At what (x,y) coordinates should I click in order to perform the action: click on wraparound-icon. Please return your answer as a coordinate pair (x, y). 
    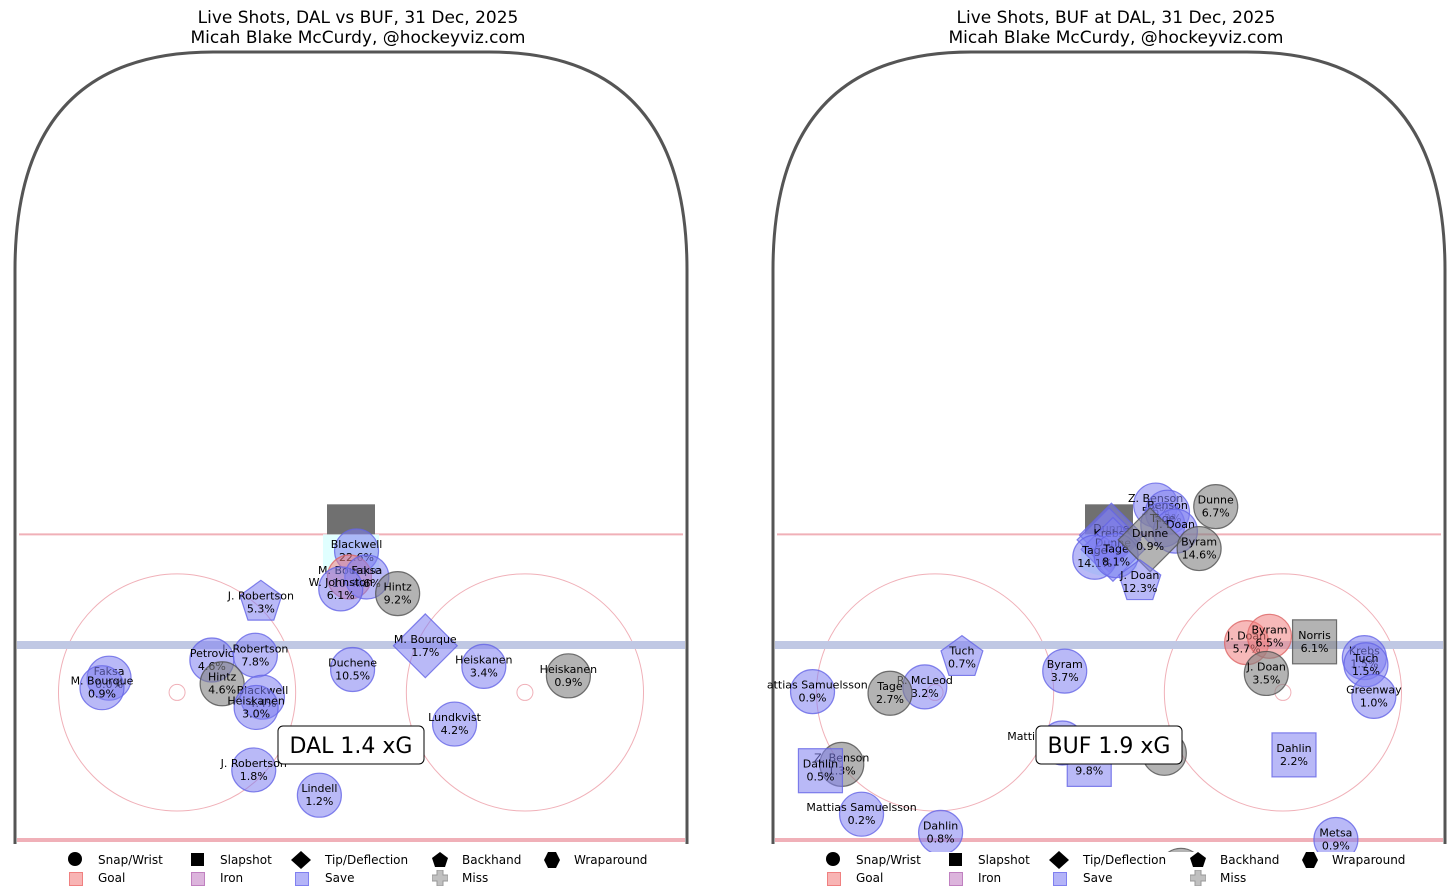
    Looking at the image, I should click on (1310, 860).